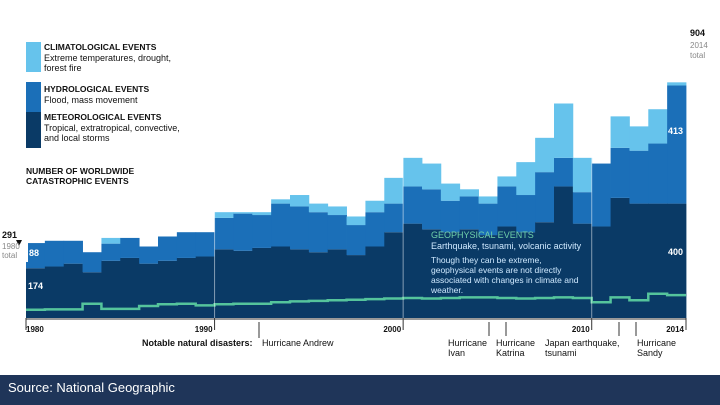 This screenshot has width=720, height=405. I want to click on meteorological-bar-1995, so click(318, 285).